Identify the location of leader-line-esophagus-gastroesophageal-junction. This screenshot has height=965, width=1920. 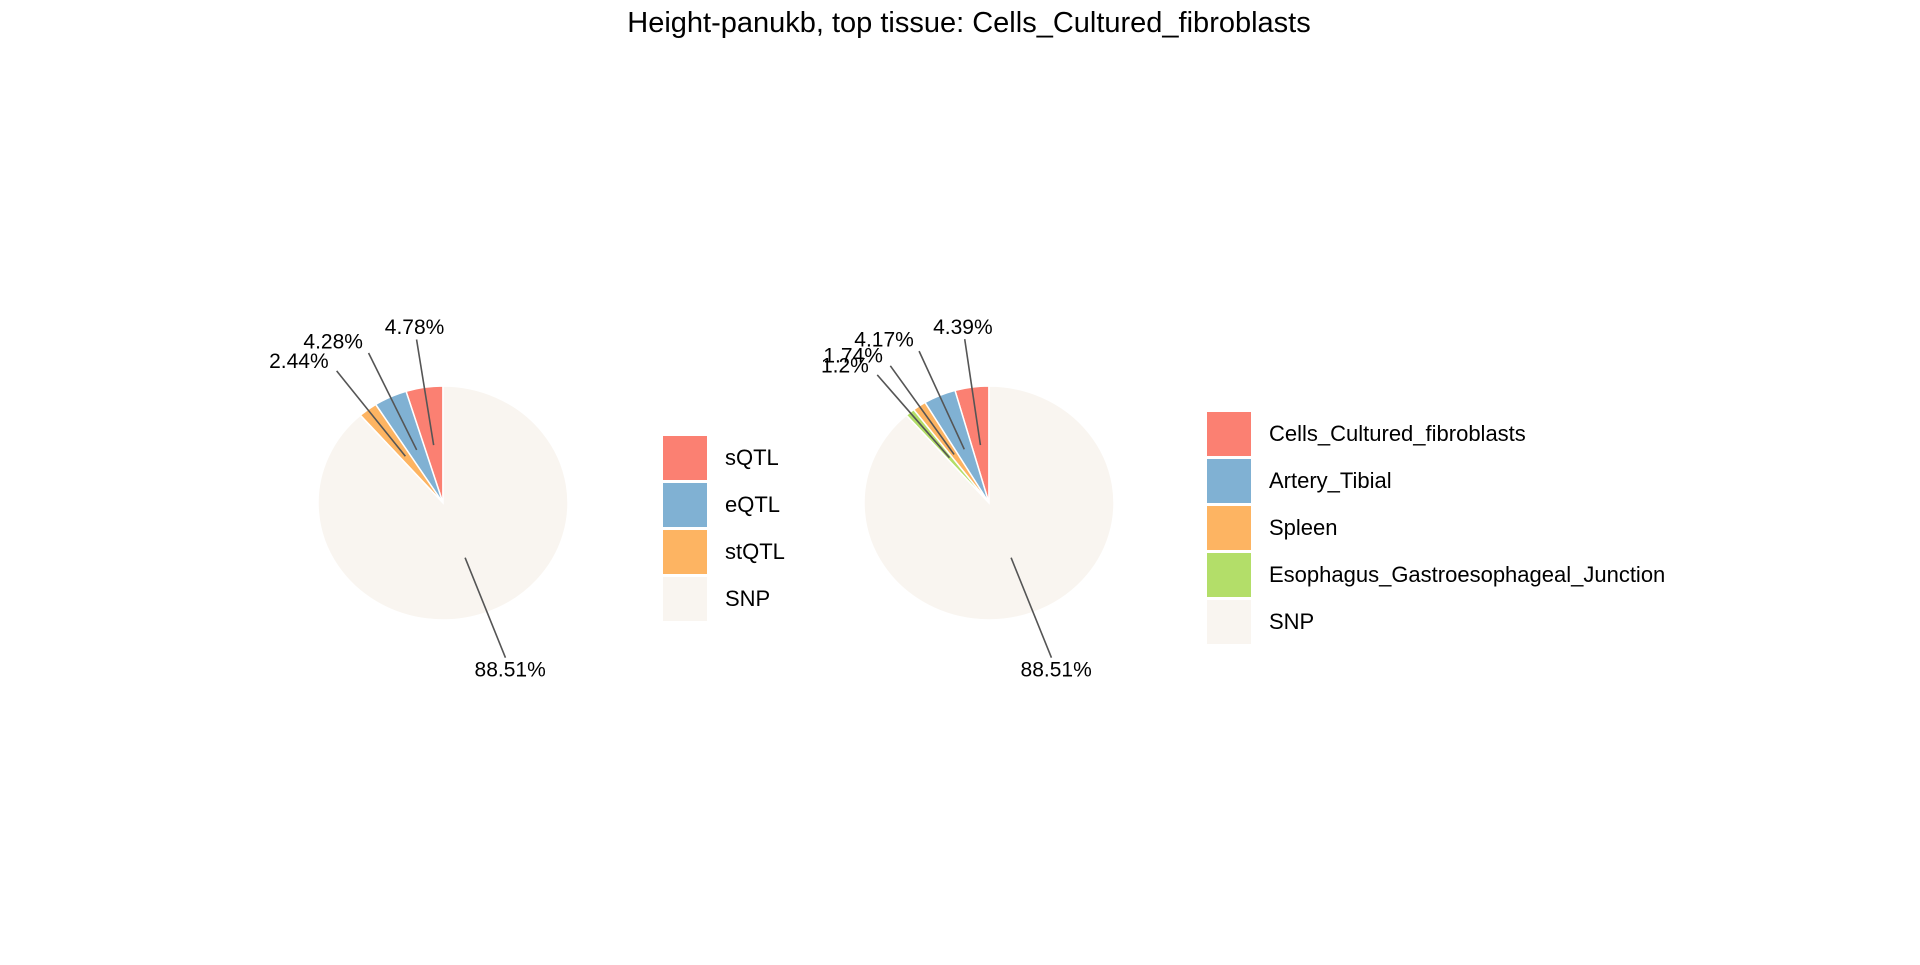
(913, 416).